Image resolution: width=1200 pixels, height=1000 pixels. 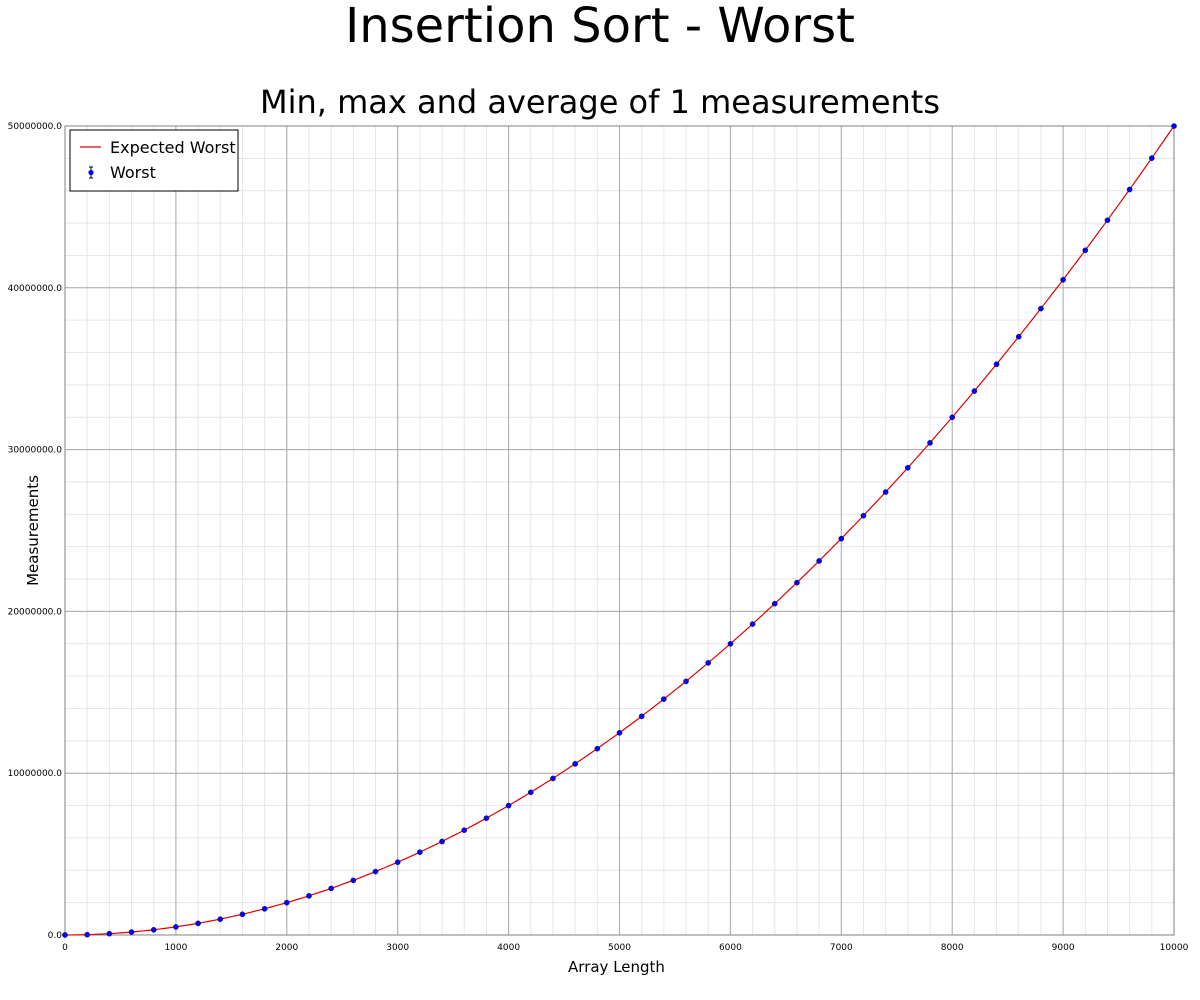 I want to click on x-tick-label: 0, so click(x=65, y=948).